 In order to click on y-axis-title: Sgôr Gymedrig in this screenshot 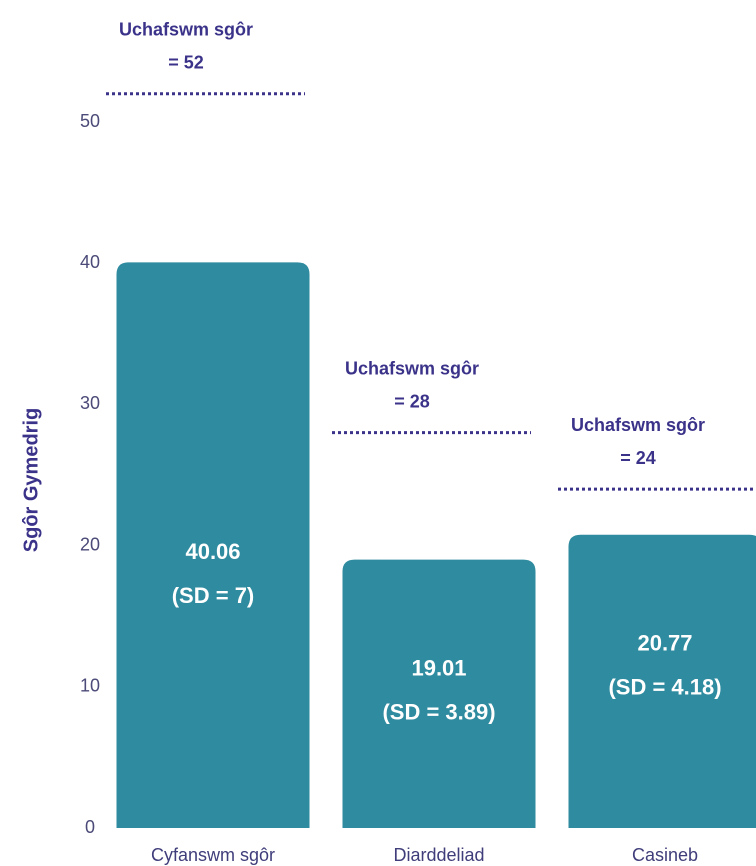, I will do `click(31, 480)`.